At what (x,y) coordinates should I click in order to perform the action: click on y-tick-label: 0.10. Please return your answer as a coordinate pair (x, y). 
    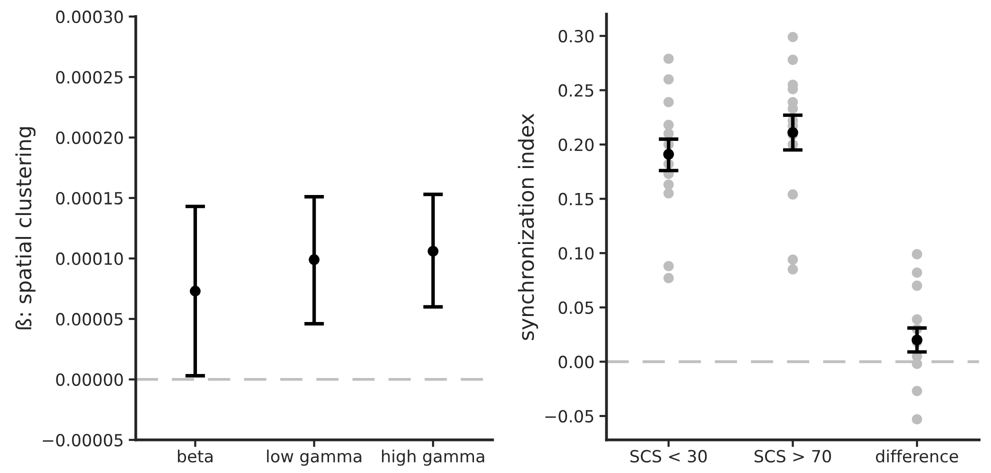
    Looking at the image, I should click on (576, 253).